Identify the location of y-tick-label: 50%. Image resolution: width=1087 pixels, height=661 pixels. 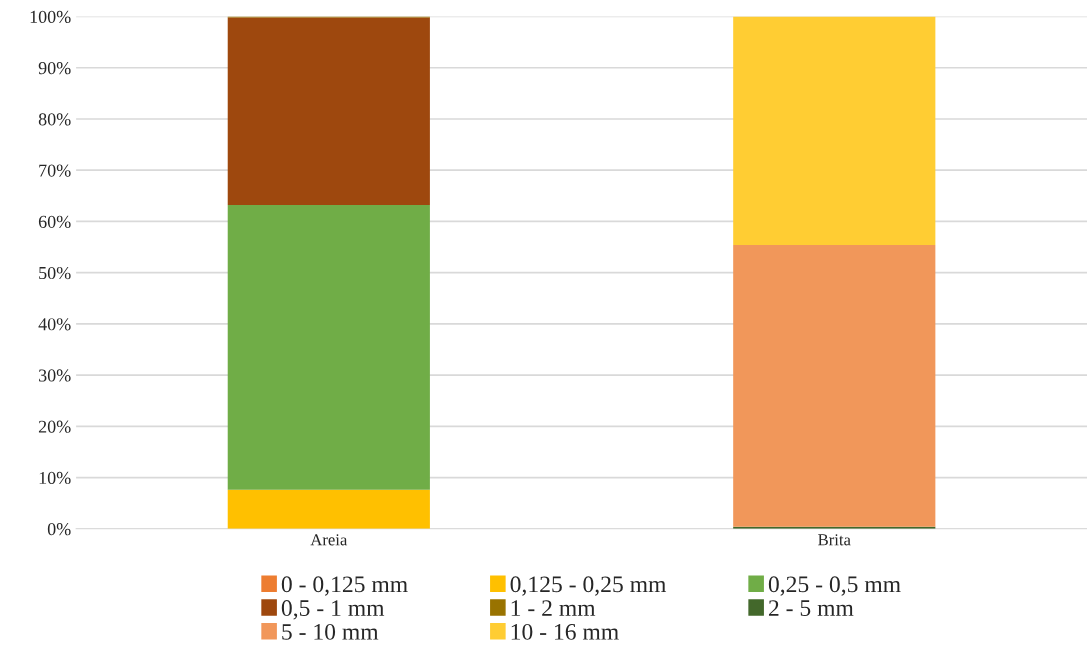
(55, 273).